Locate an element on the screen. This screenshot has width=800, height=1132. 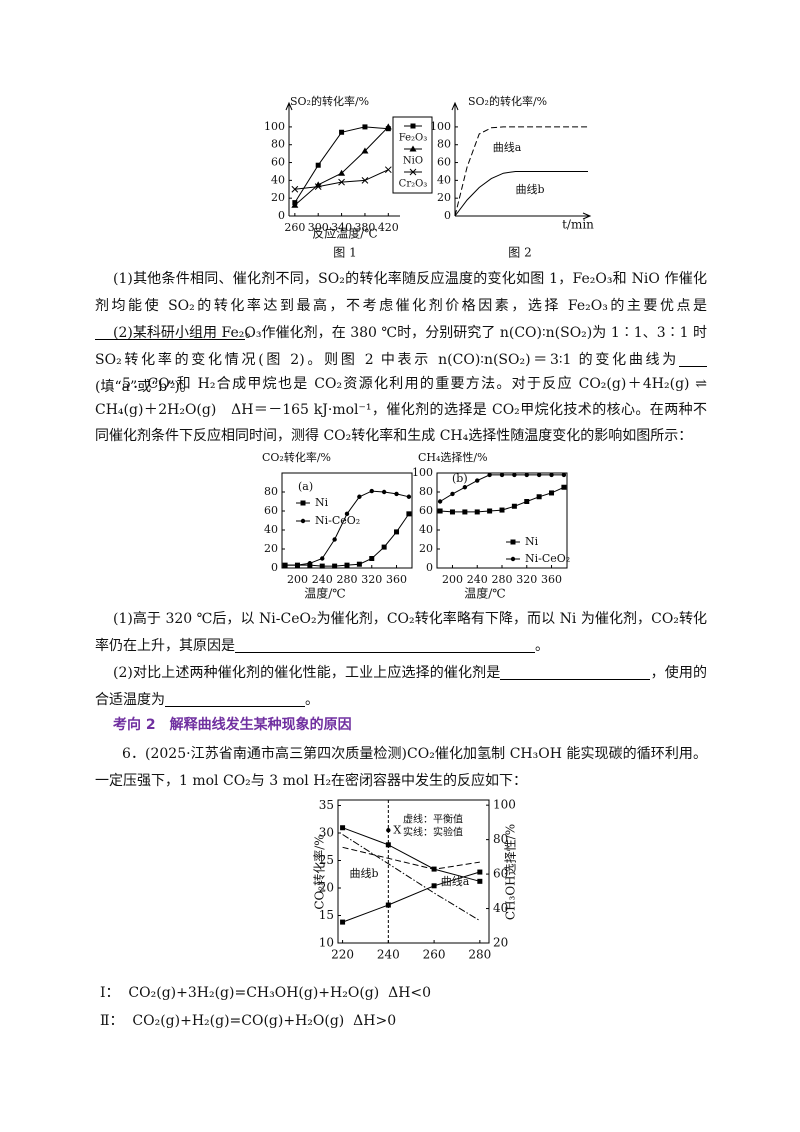
x-tick-label: 380 is located at coordinates (364, 227).